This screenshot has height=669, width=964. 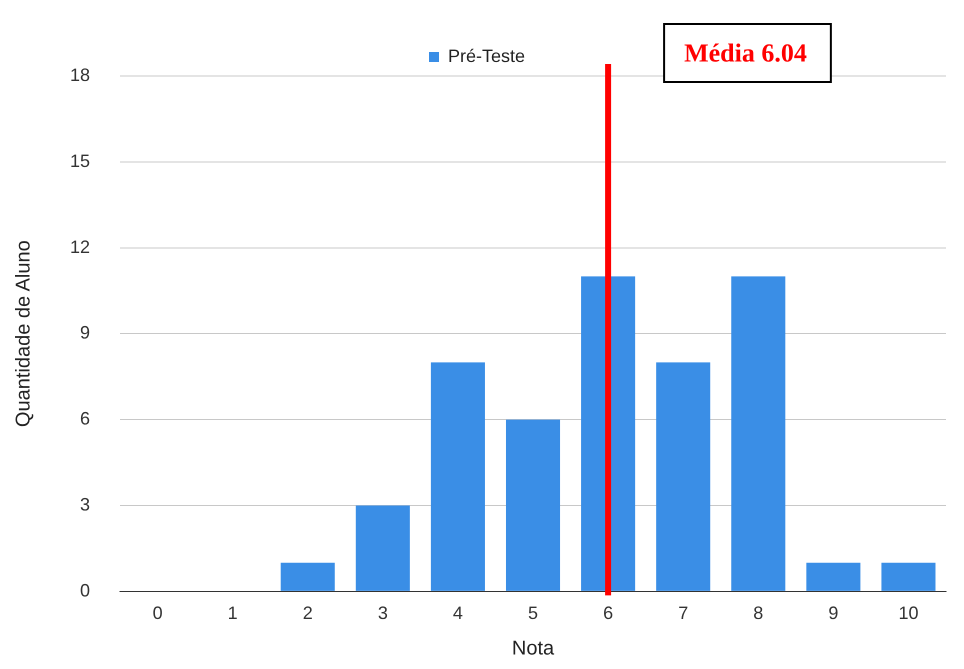 What do you see at coordinates (80, 74) in the screenshot?
I see `y-tick-label: 18` at bounding box center [80, 74].